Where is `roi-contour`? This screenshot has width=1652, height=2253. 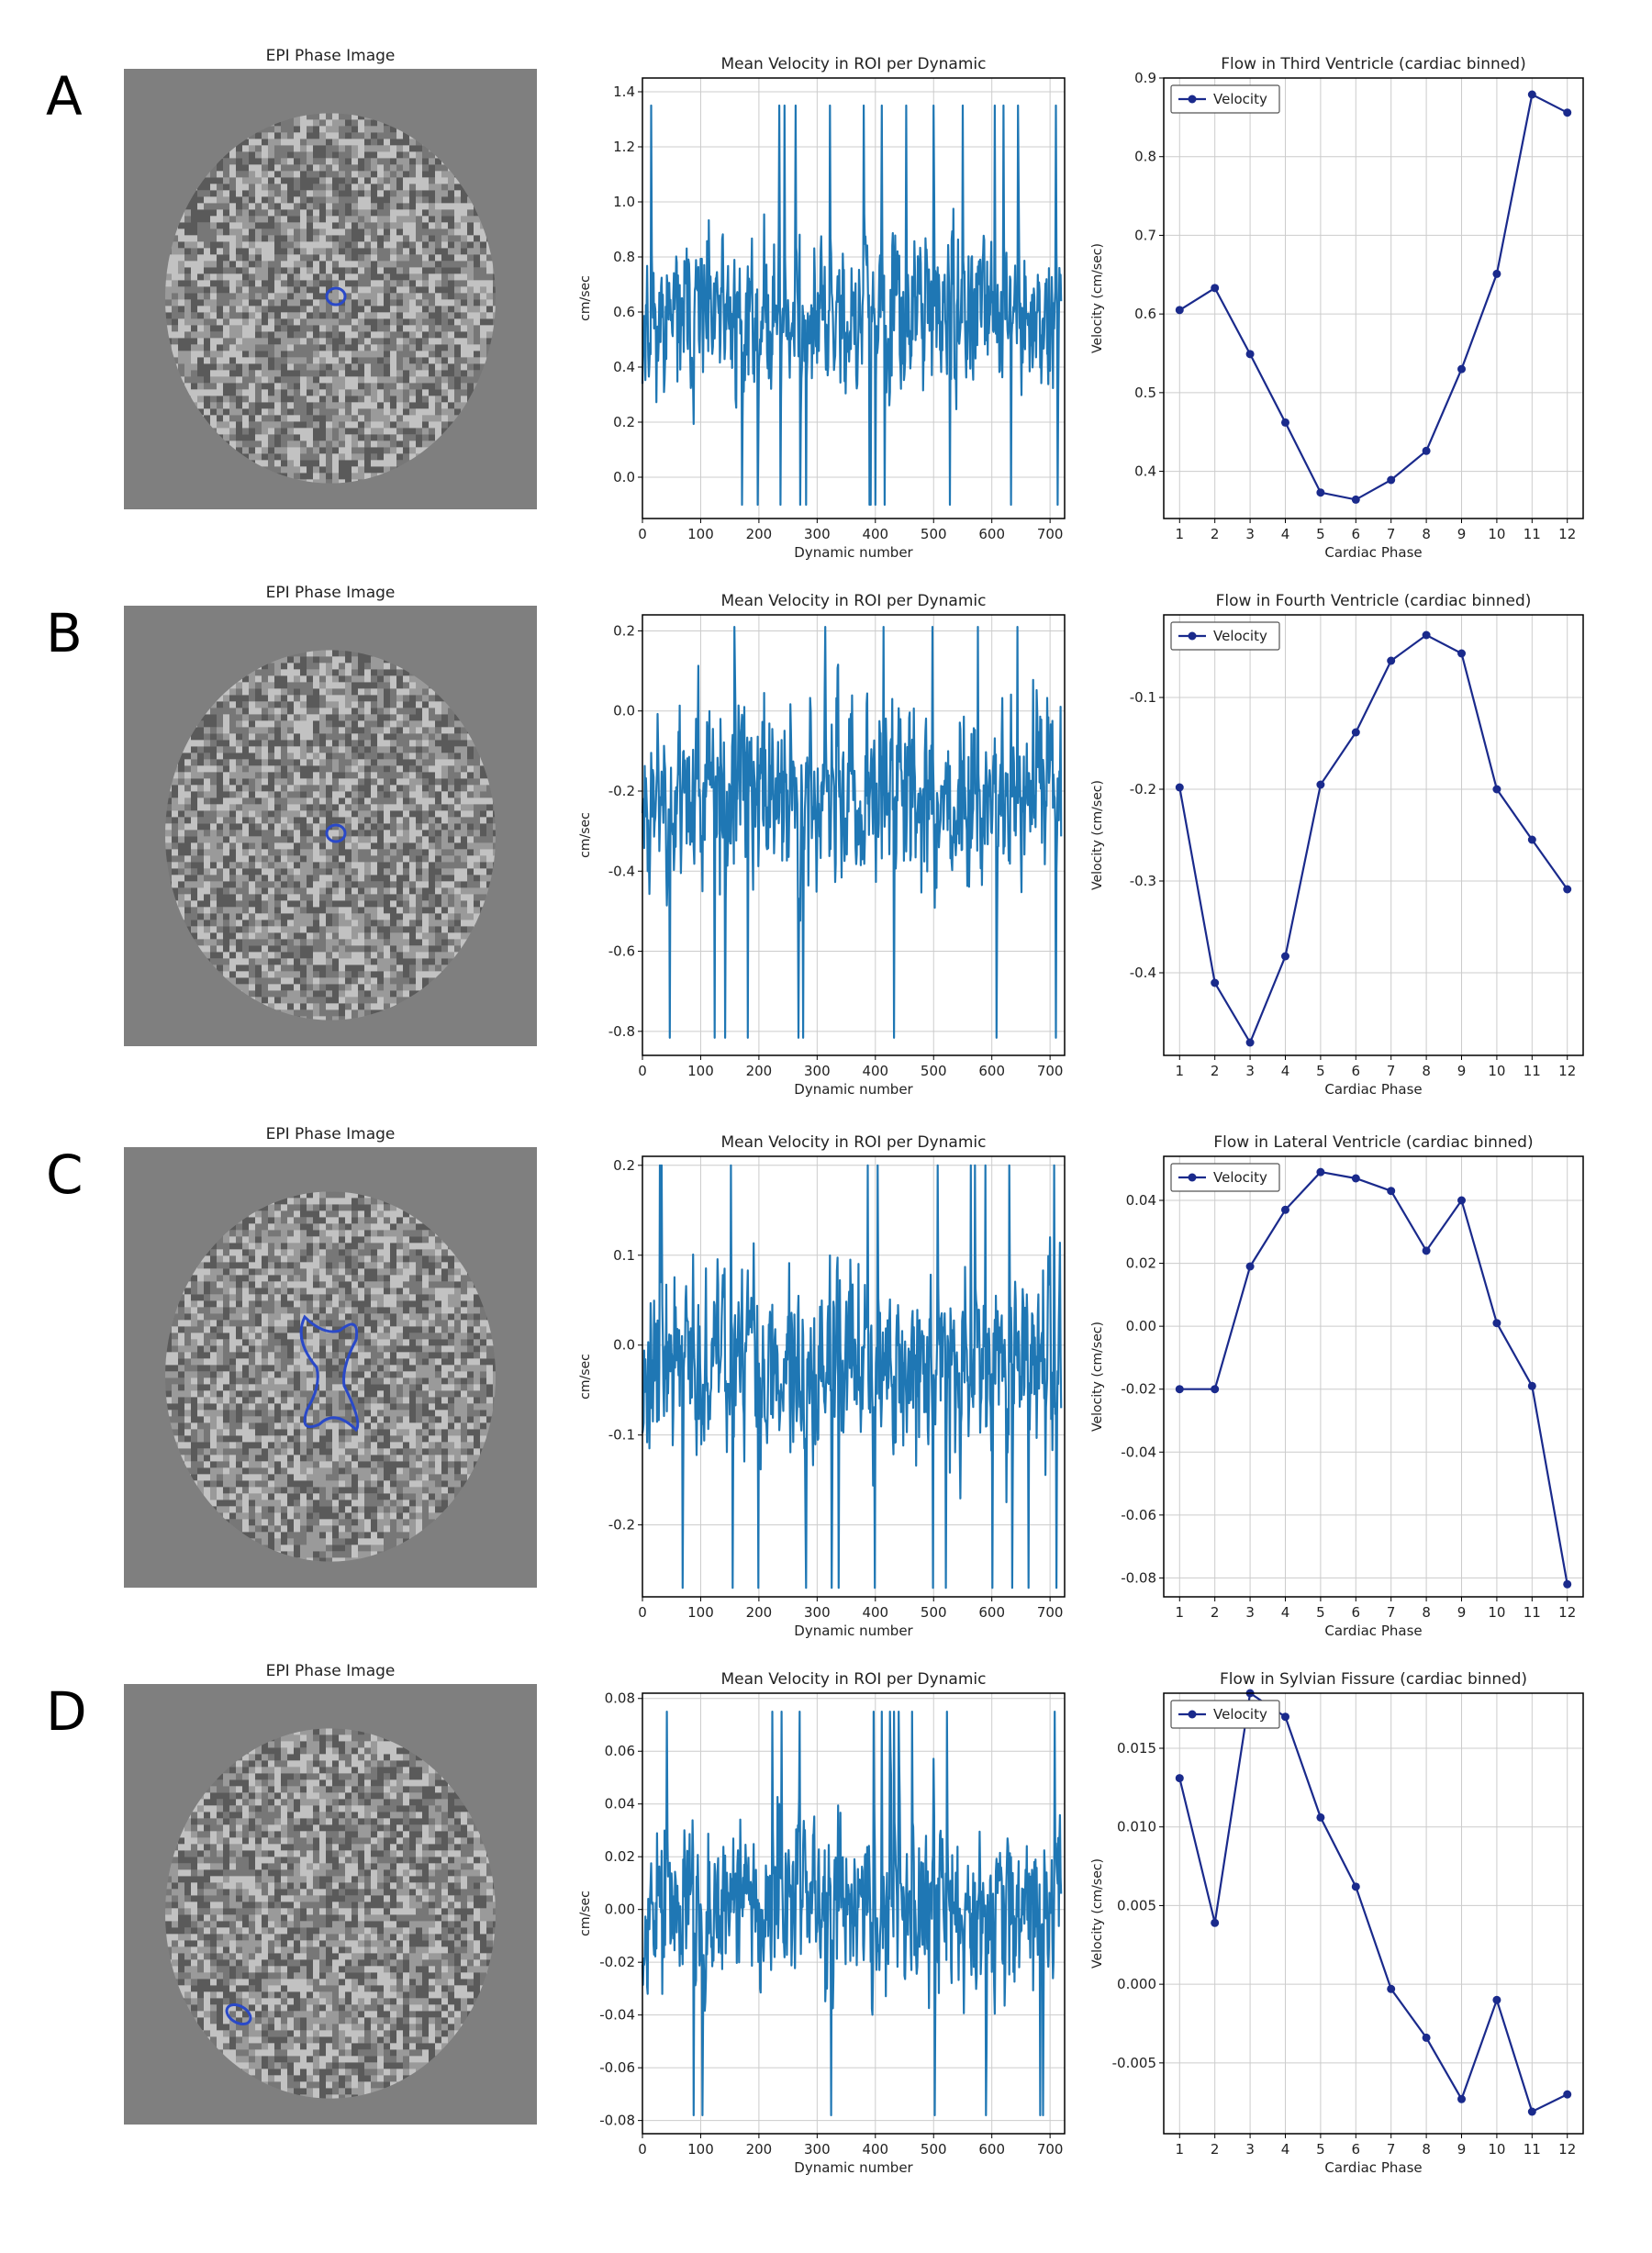
roi-contour is located at coordinates (239, 2014).